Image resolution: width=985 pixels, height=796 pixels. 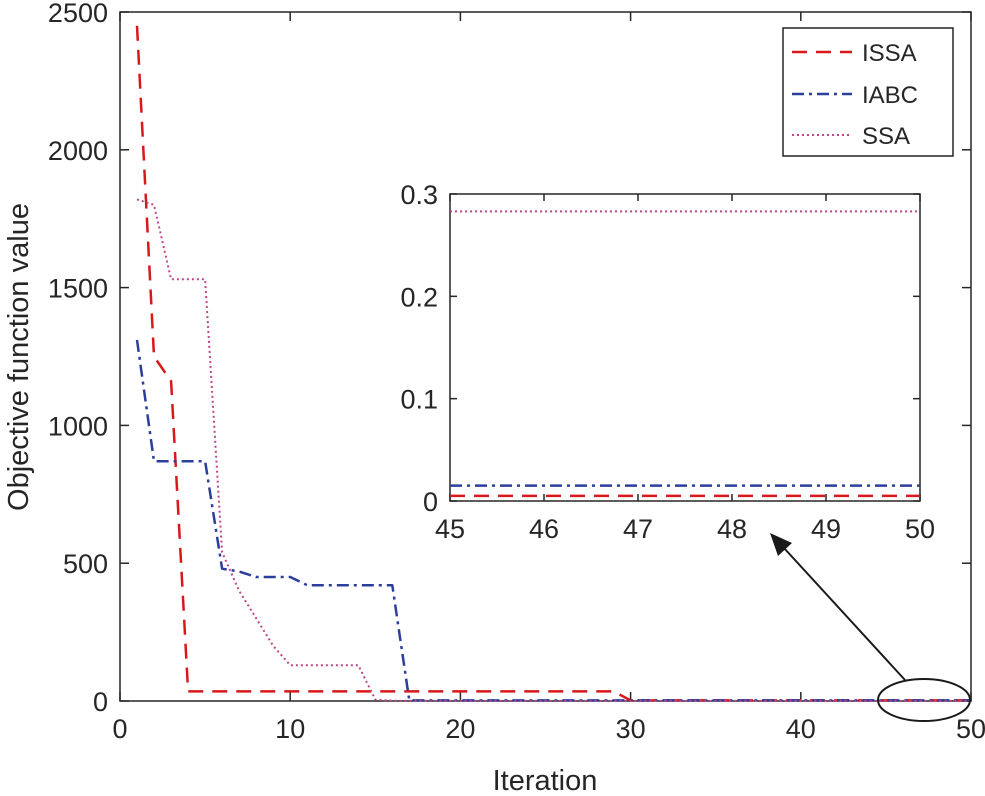 What do you see at coordinates (78, 426) in the screenshot?
I see `main-y-tick-label: 1000` at bounding box center [78, 426].